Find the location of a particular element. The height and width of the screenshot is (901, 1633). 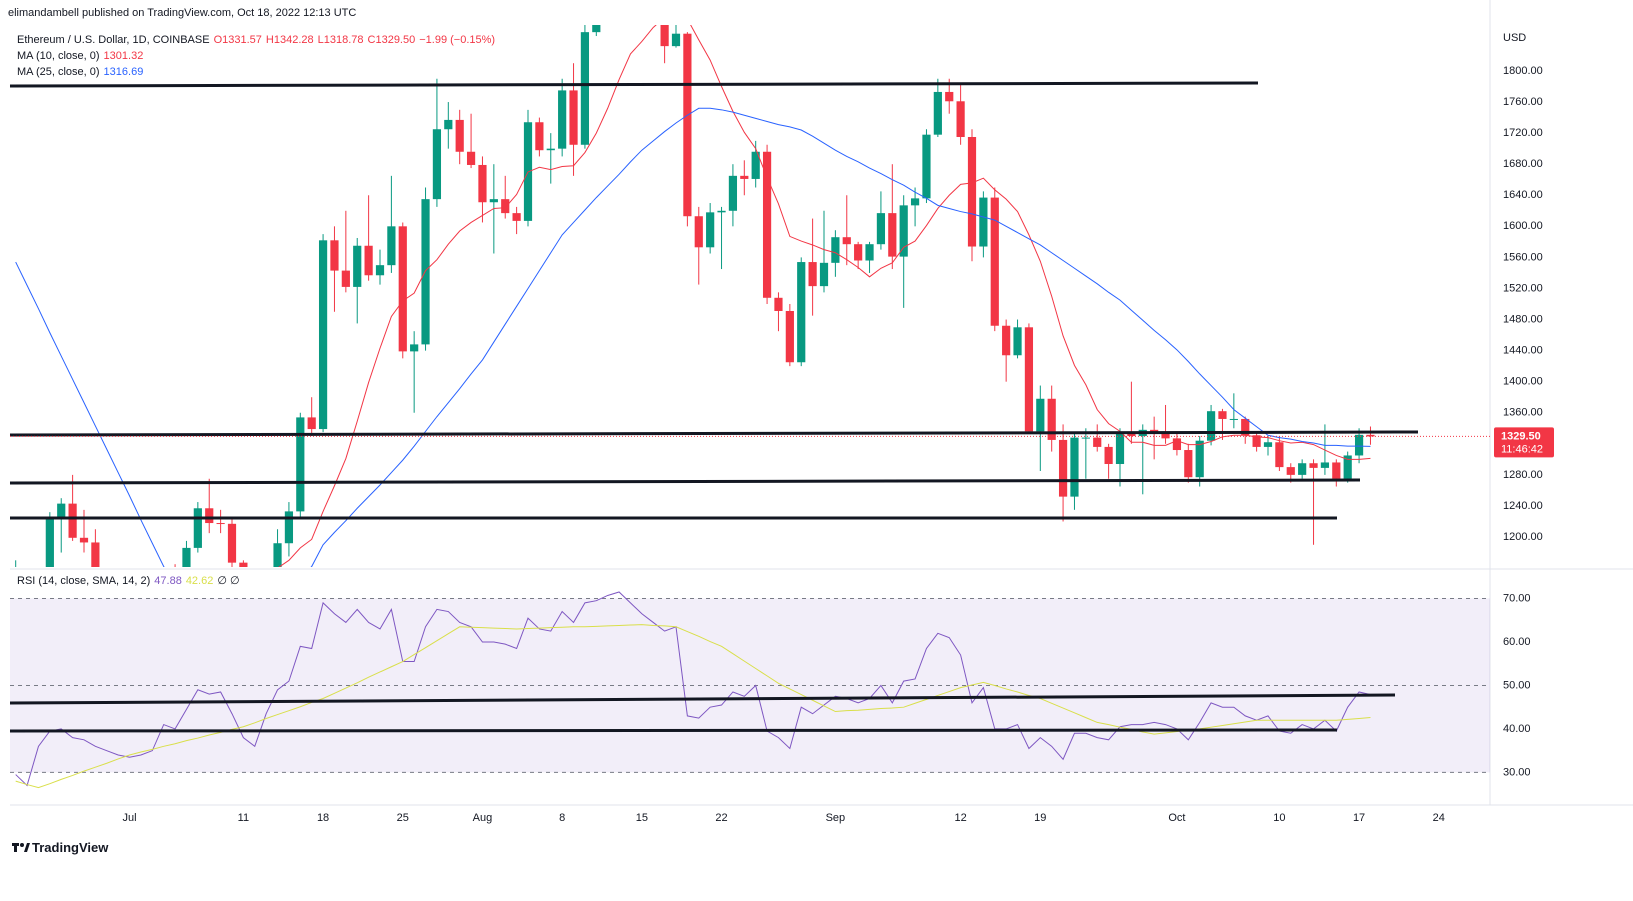

ohlc-value: H1342.28 is located at coordinates (289, 40).